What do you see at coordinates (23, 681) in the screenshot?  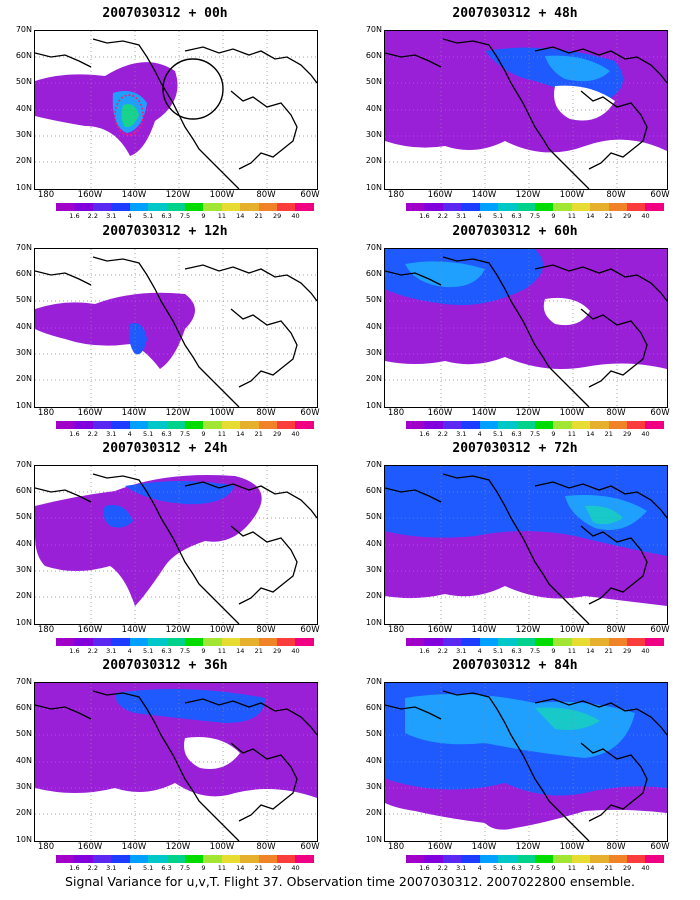 I see `latitude-label: 70N` at bounding box center [23, 681].